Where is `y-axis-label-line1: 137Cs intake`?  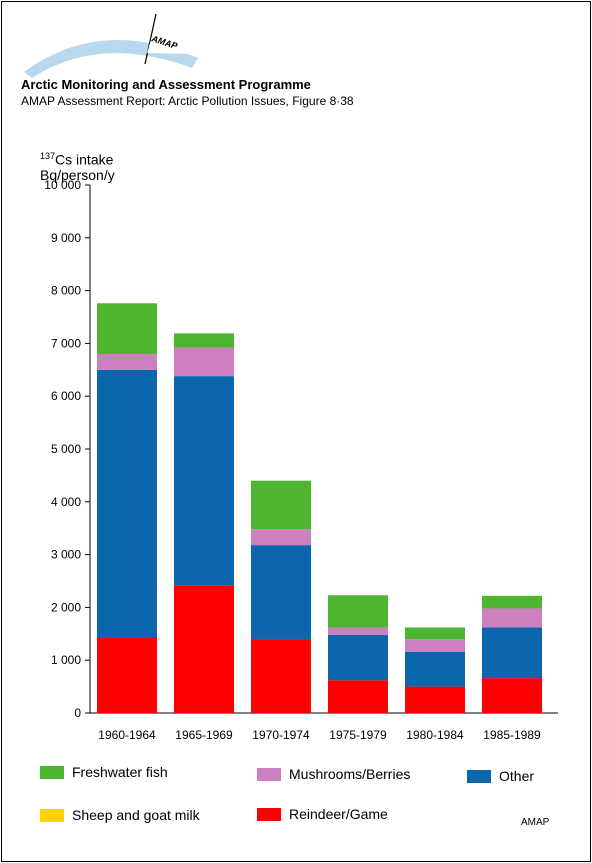
y-axis-label-line1: 137Cs intake is located at coordinates (77, 159).